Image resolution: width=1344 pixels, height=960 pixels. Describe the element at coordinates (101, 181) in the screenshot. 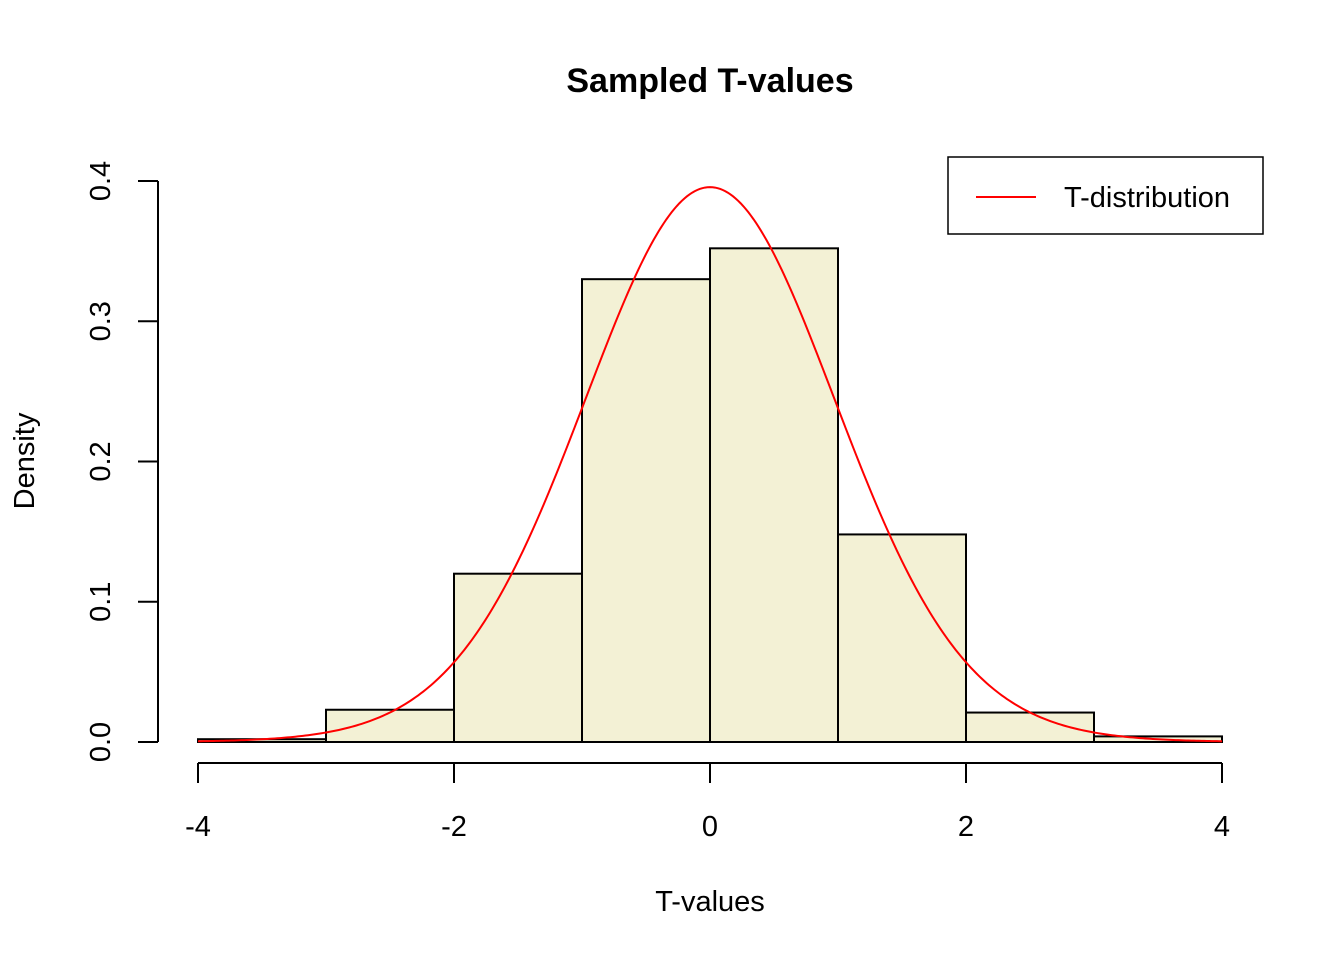

I see `y-tick-label-4: 0.4` at that location.